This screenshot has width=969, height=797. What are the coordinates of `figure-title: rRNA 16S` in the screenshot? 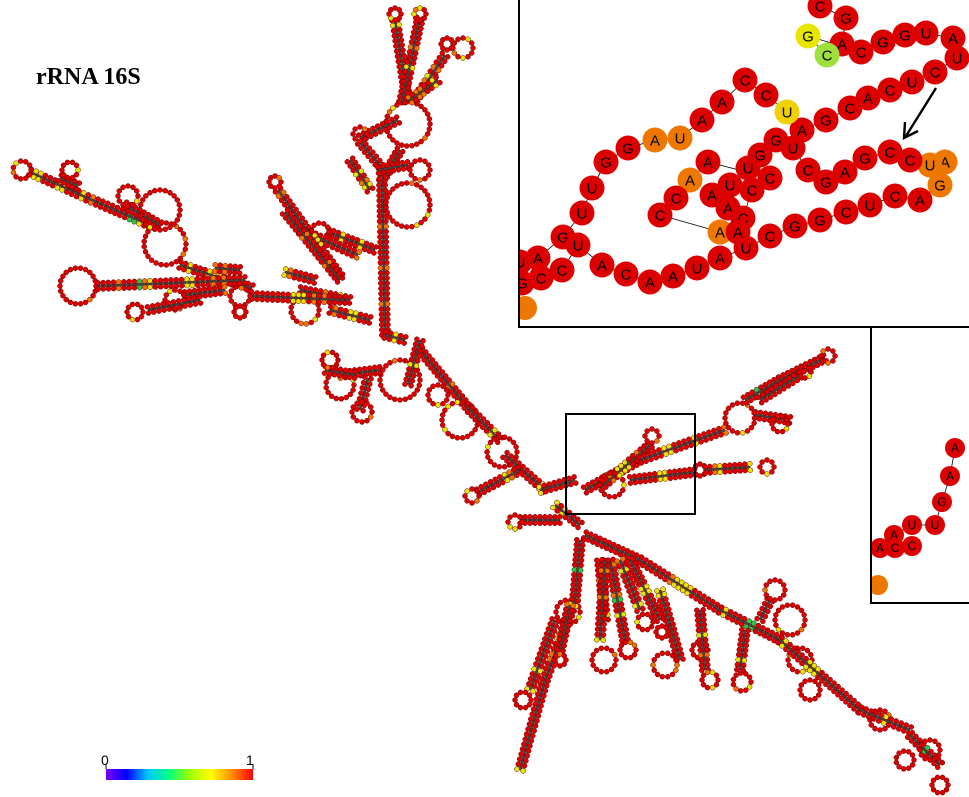 It's located at (88, 77).